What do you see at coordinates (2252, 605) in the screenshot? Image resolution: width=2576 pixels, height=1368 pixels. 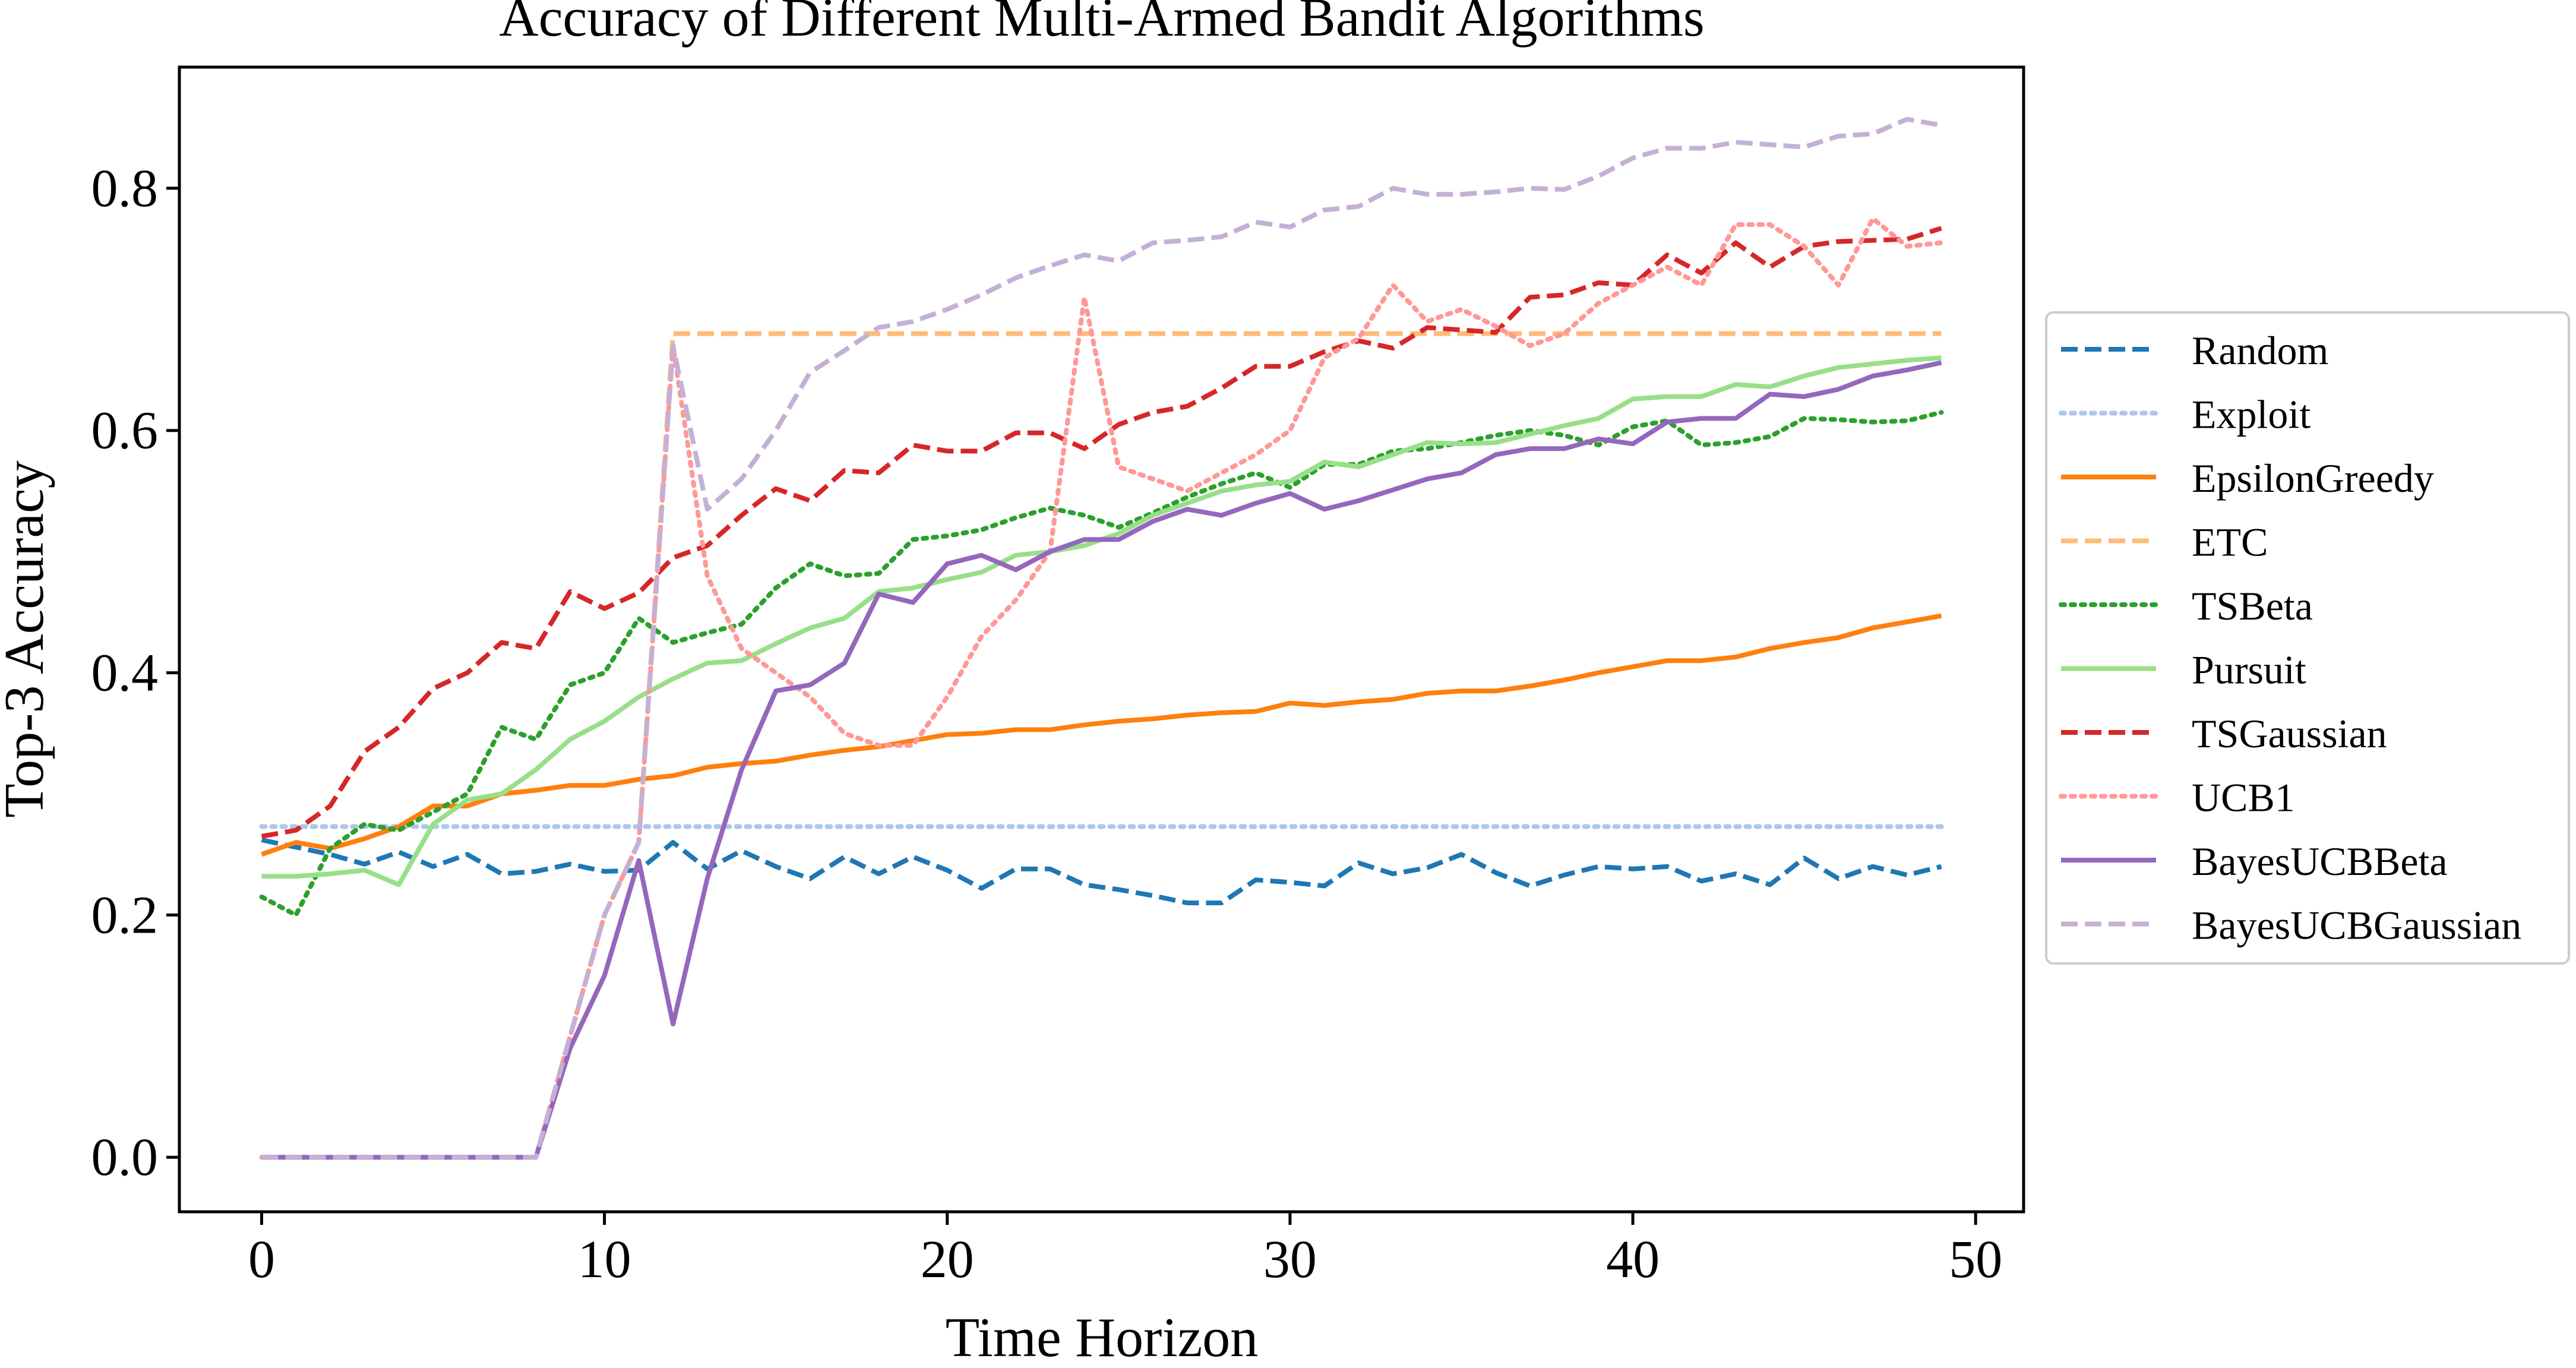 I see `legend-label: TSBeta` at bounding box center [2252, 605].